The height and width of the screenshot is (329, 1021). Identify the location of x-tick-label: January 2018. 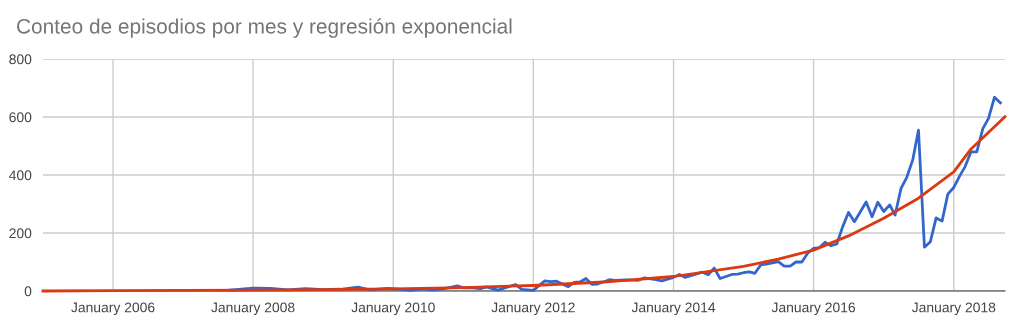
(953, 309).